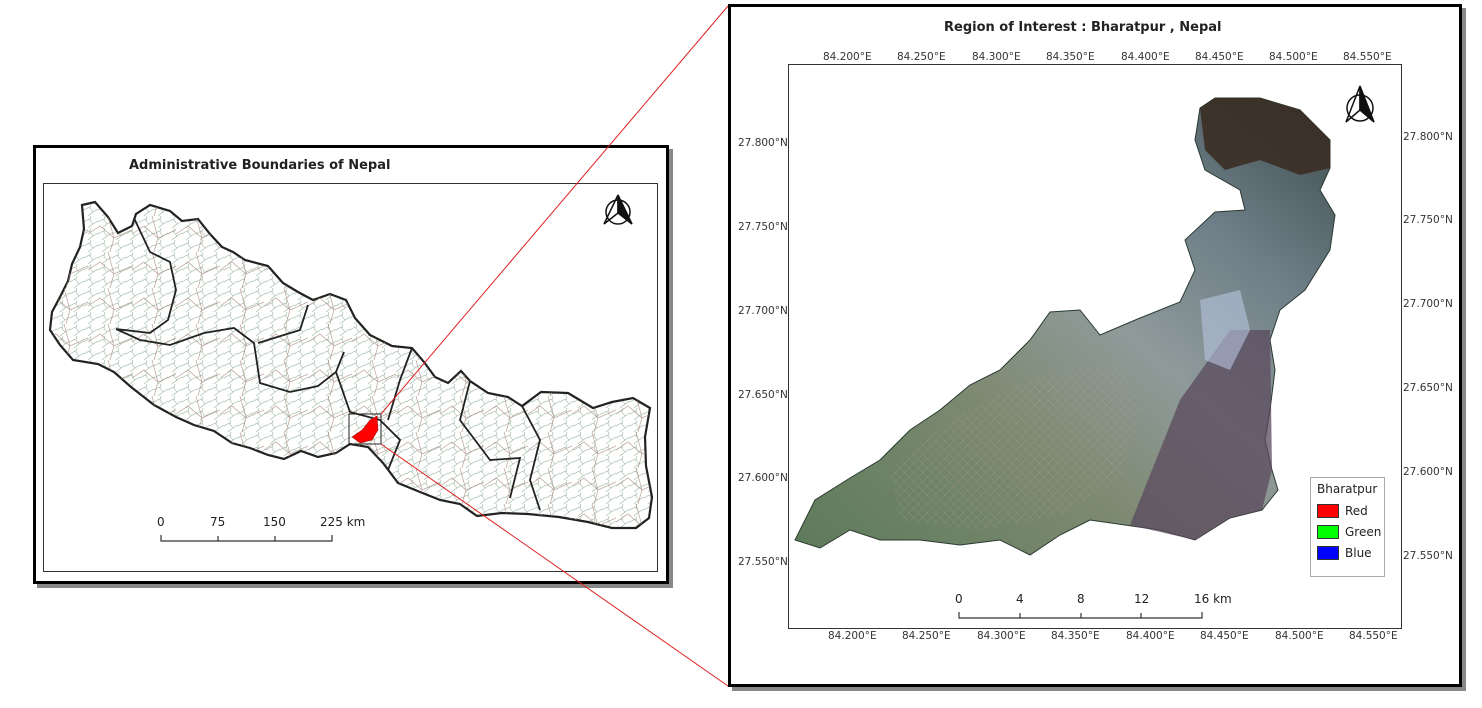 This screenshot has height=708, width=1482. Describe the element at coordinates (554, 210) in the screenshot. I see `connector-top` at that location.